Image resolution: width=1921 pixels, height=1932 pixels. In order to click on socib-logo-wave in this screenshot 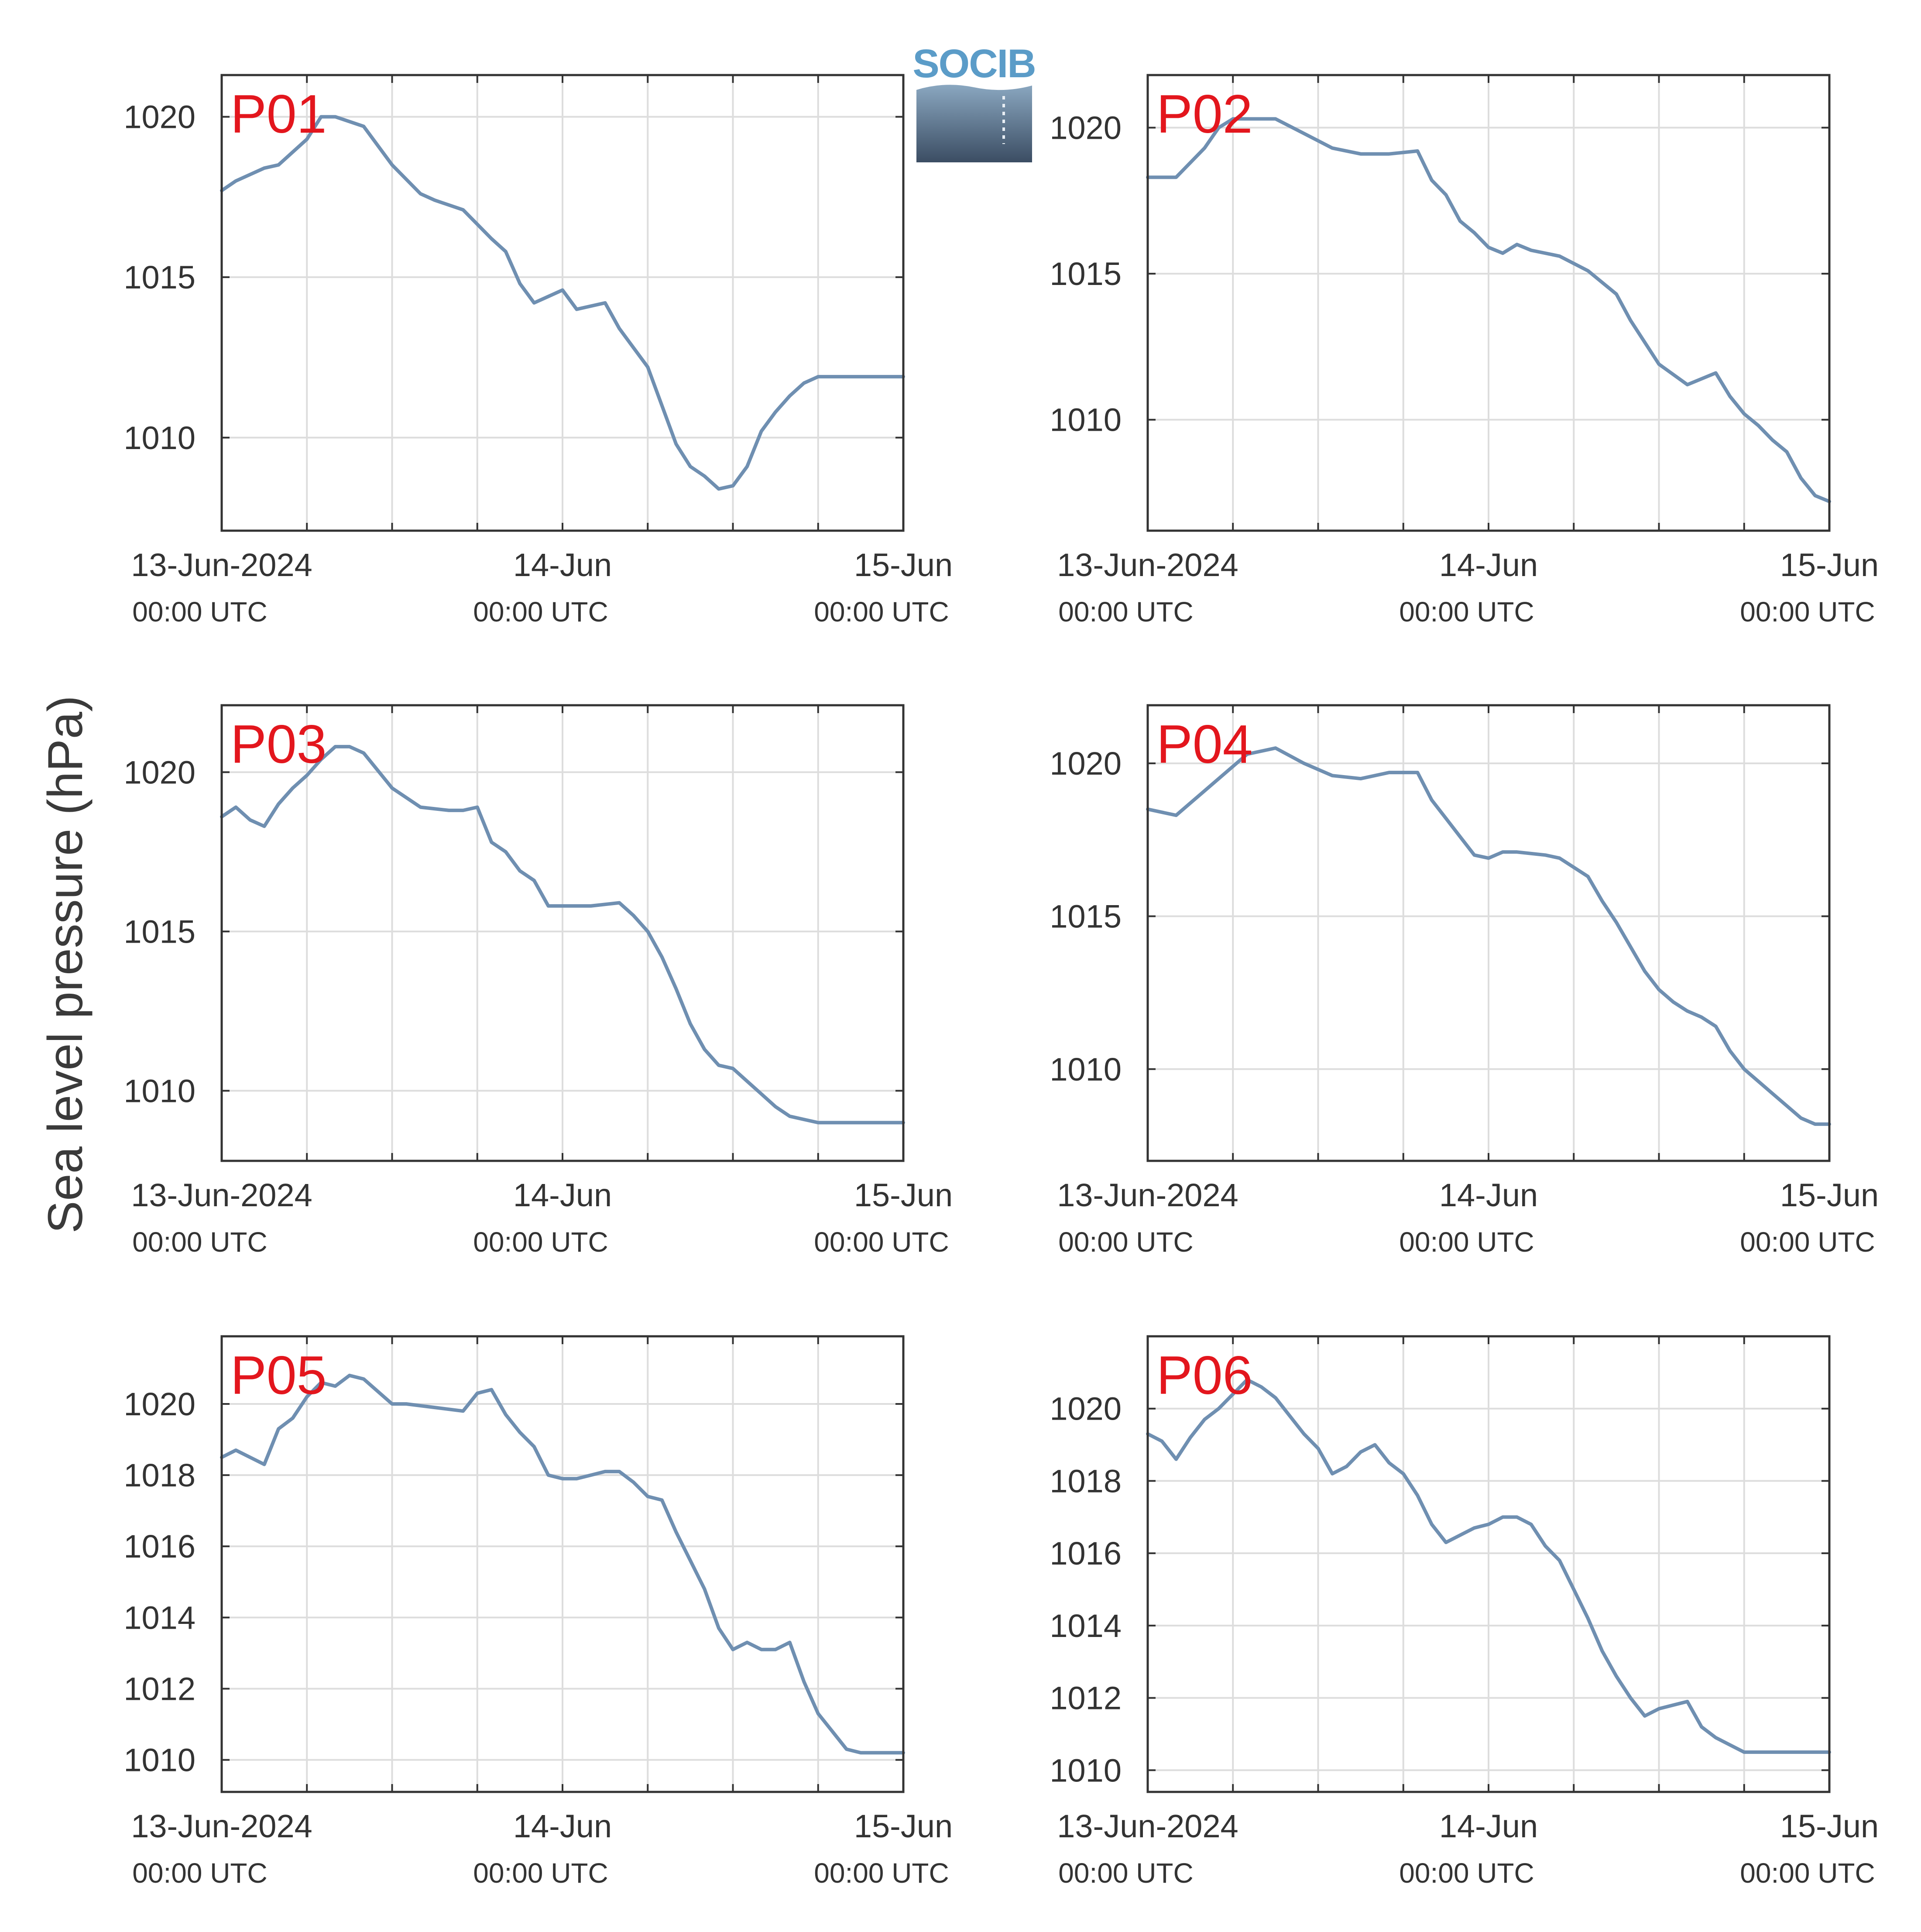, I will do `click(974, 123)`.